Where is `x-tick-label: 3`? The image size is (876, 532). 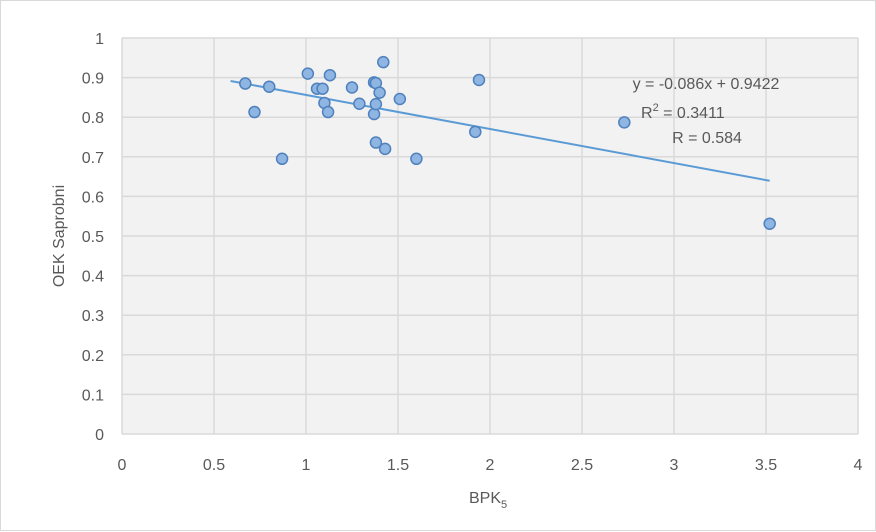
x-tick-label: 3 is located at coordinates (674, 465).